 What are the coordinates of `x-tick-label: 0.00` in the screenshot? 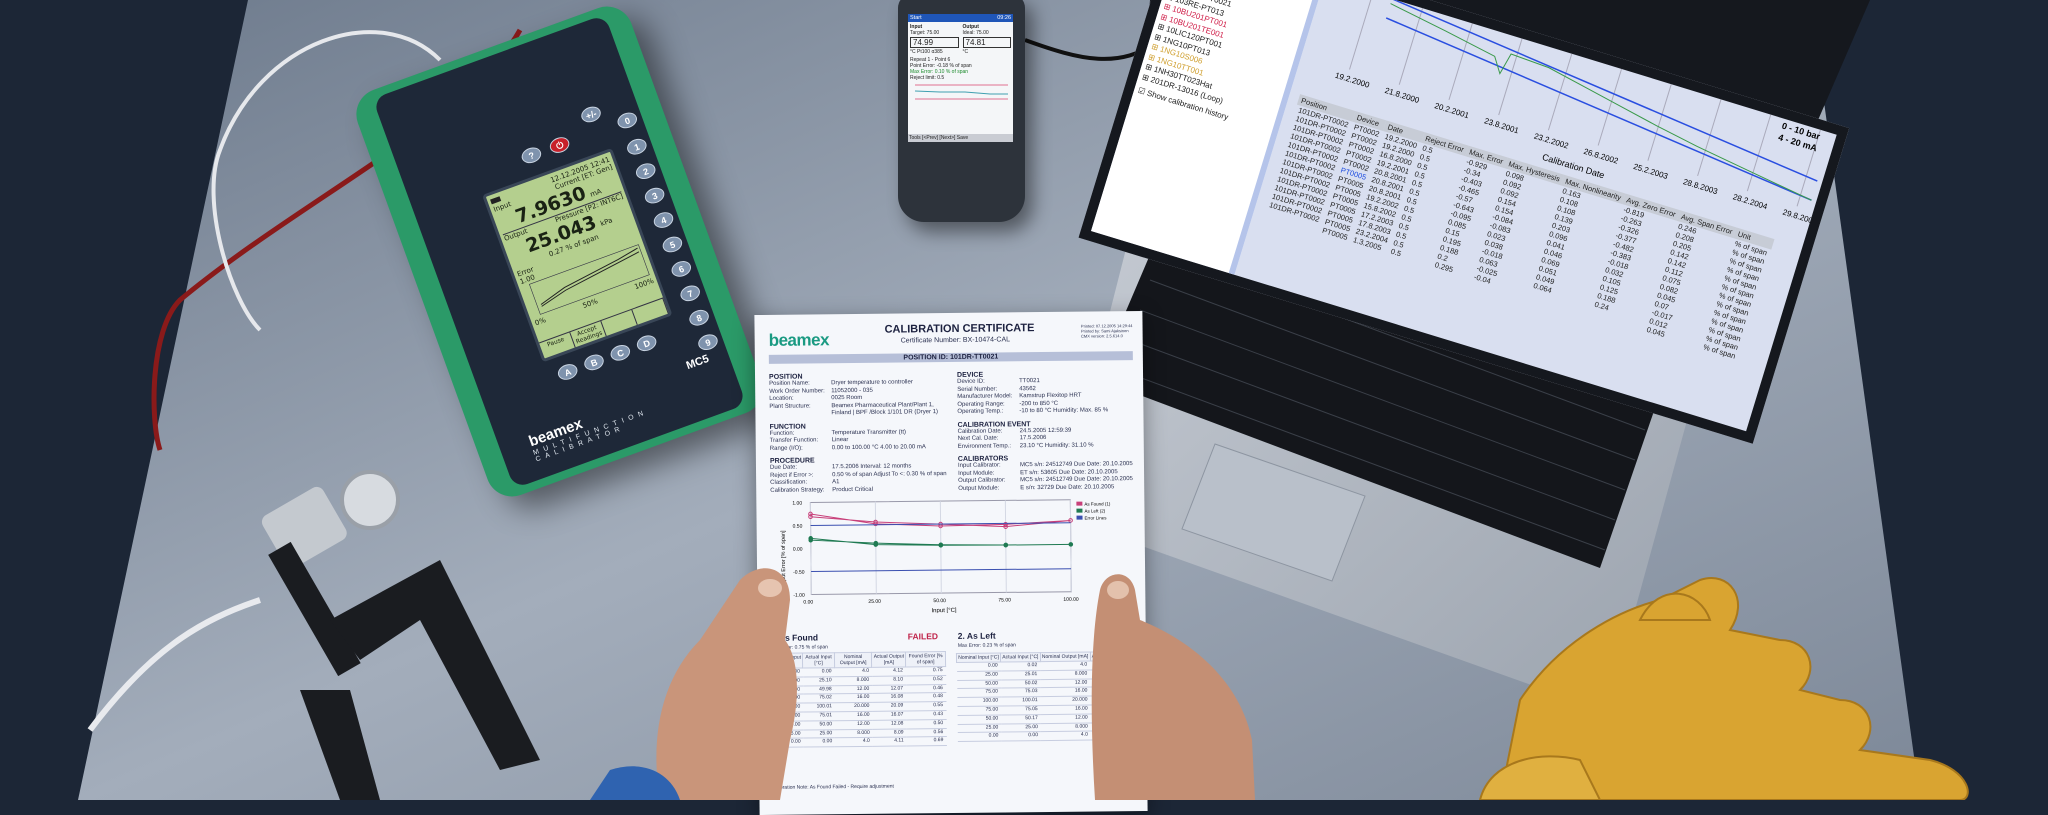 It's located at (808, 602).